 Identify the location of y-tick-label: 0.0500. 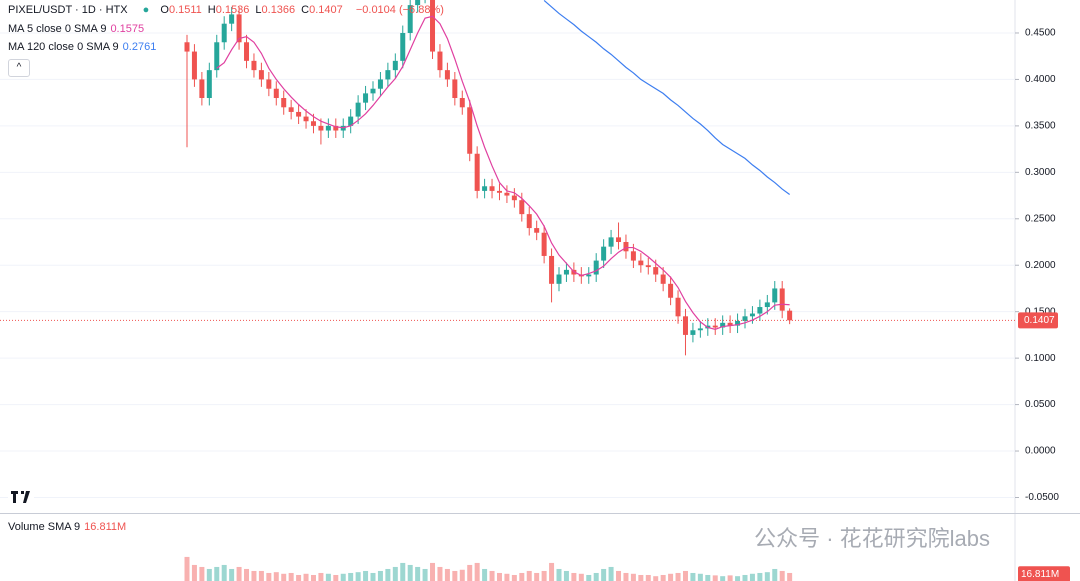
(1040, 404).